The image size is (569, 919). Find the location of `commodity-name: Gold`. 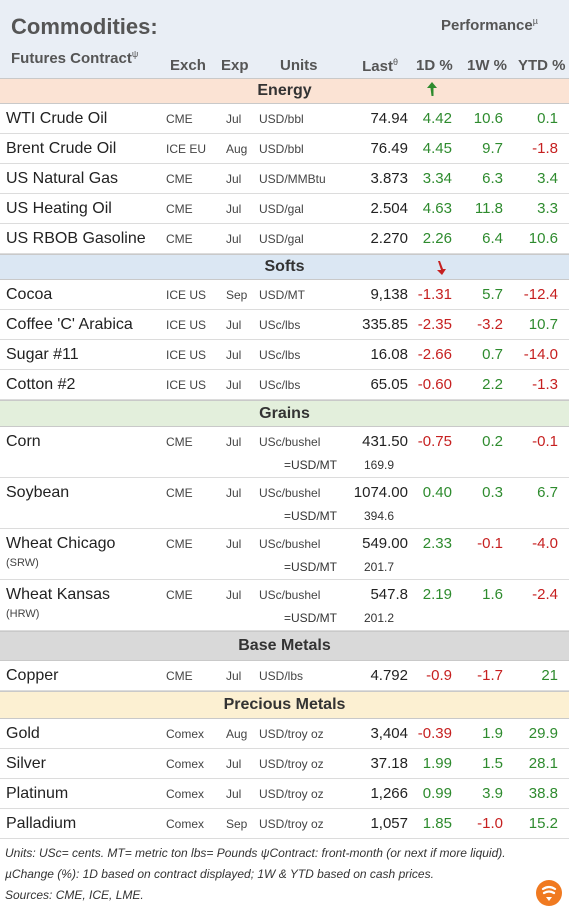

commodity-name: Gold is located at coordinates (23, 733).